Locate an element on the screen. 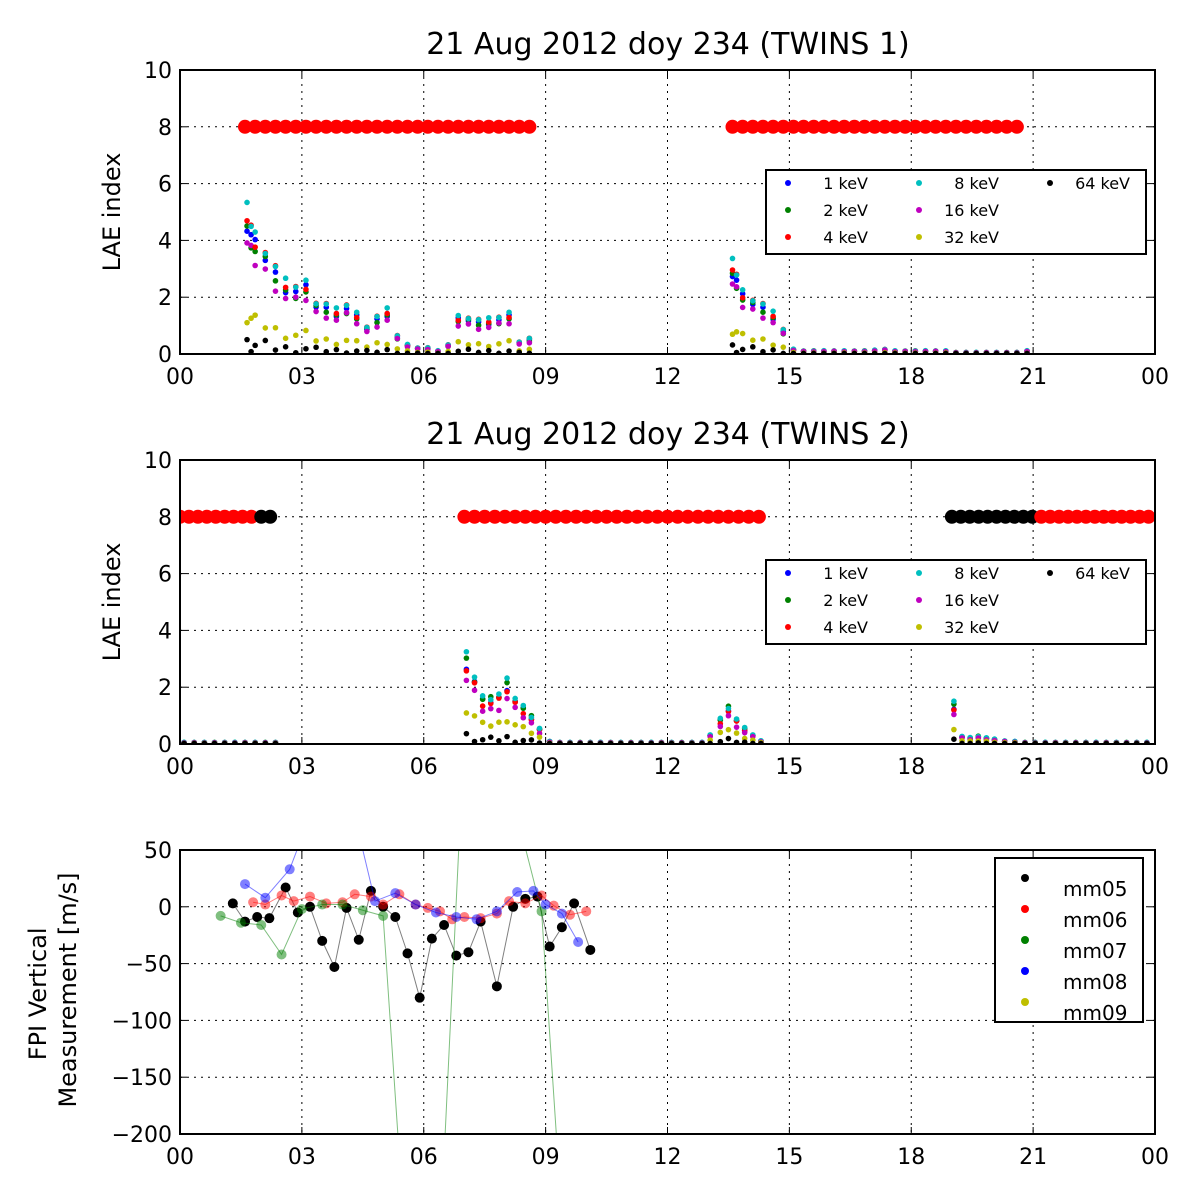  x-tick-label: 09 is located at coordinates (546, 1157).